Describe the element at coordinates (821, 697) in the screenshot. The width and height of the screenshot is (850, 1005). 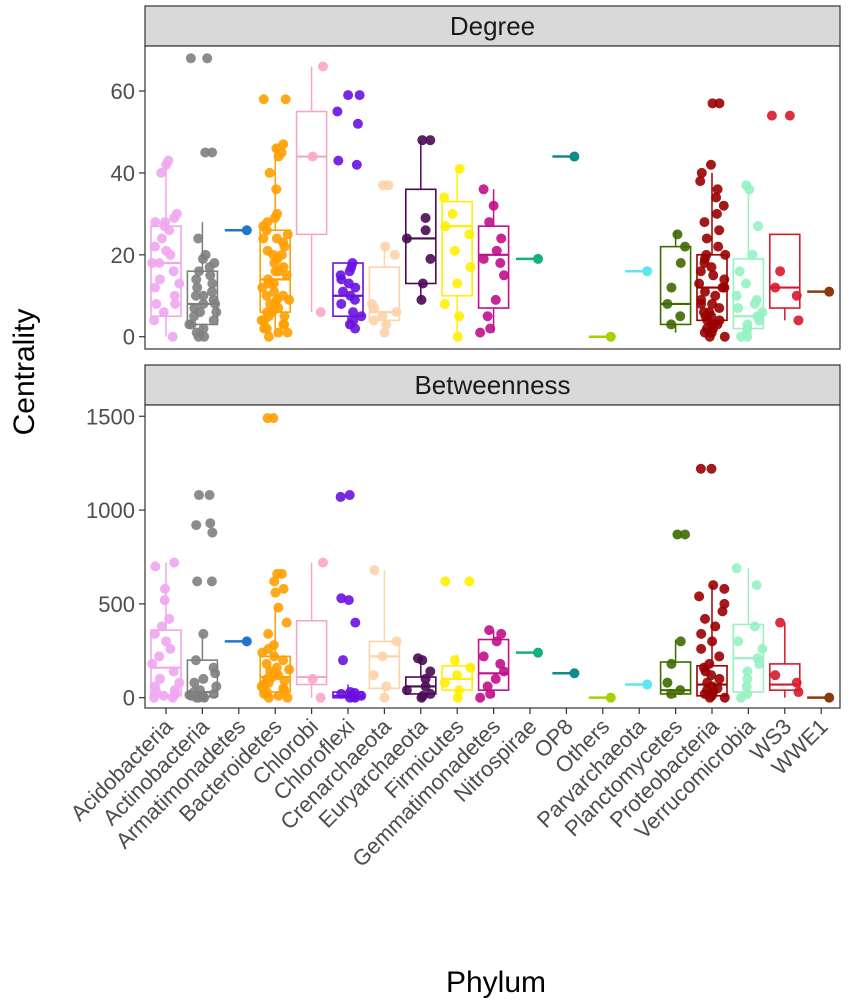
I see `betweenness-group-wwe1` at that location.